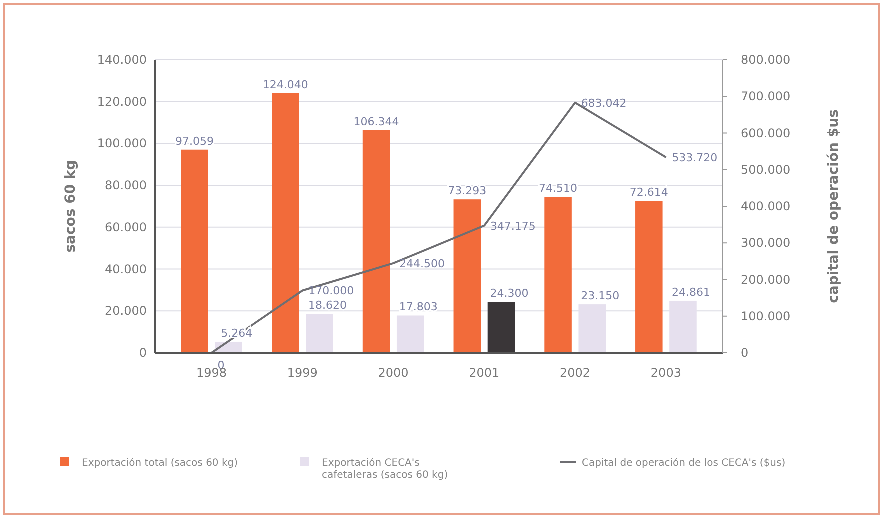 This screenshot has width=883, height=528. Describe the element at coordinates (418, 307) in the screenshot. I see `data-label: 17.803` at that location.